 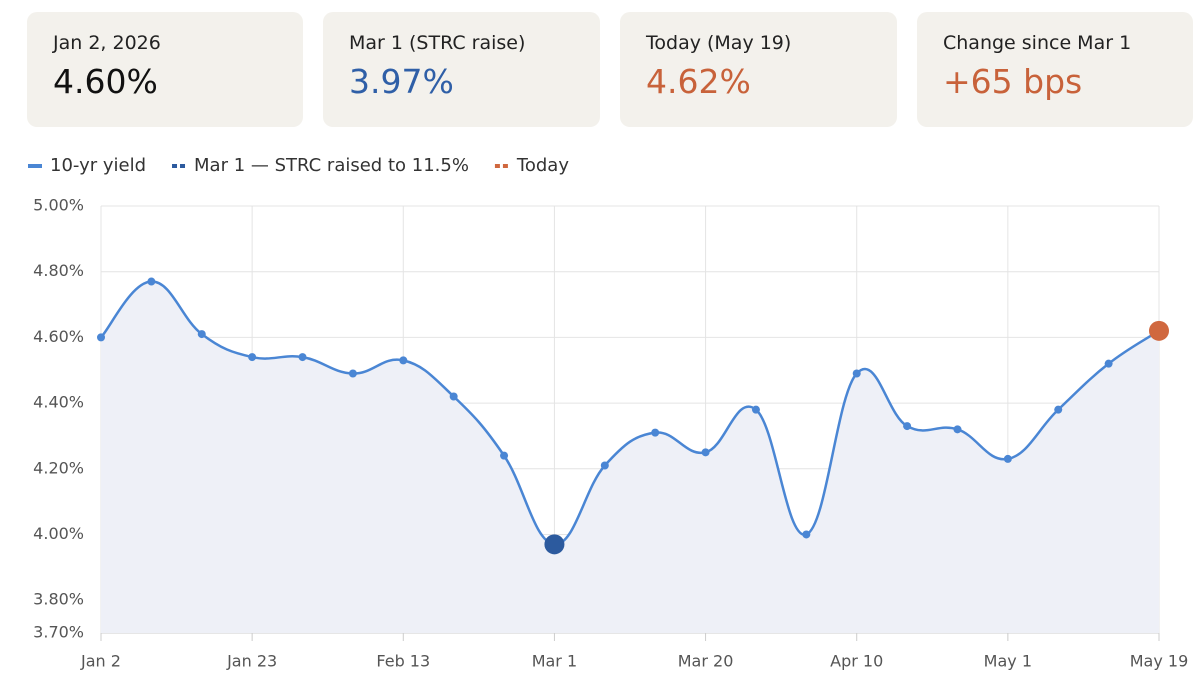 I want to click on y-tick-label: 4.60%, so click(x=58, y=336).